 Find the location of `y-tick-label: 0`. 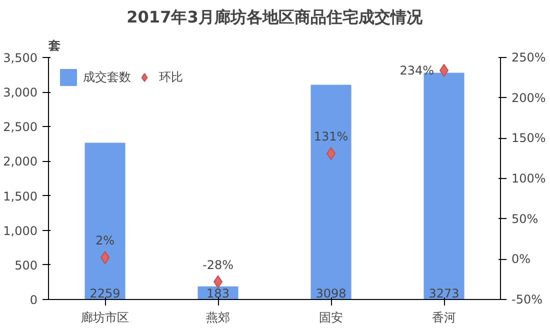

y-tick-label: 0 is located at coordinates (34, 300).